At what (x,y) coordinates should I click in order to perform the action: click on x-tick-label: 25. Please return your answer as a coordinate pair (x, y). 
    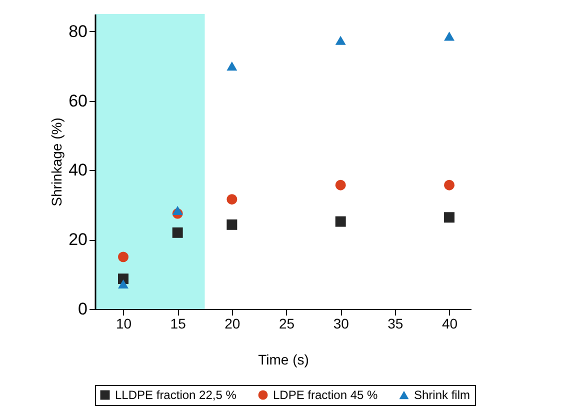
    Looking at the image, I should click on (286, 324).